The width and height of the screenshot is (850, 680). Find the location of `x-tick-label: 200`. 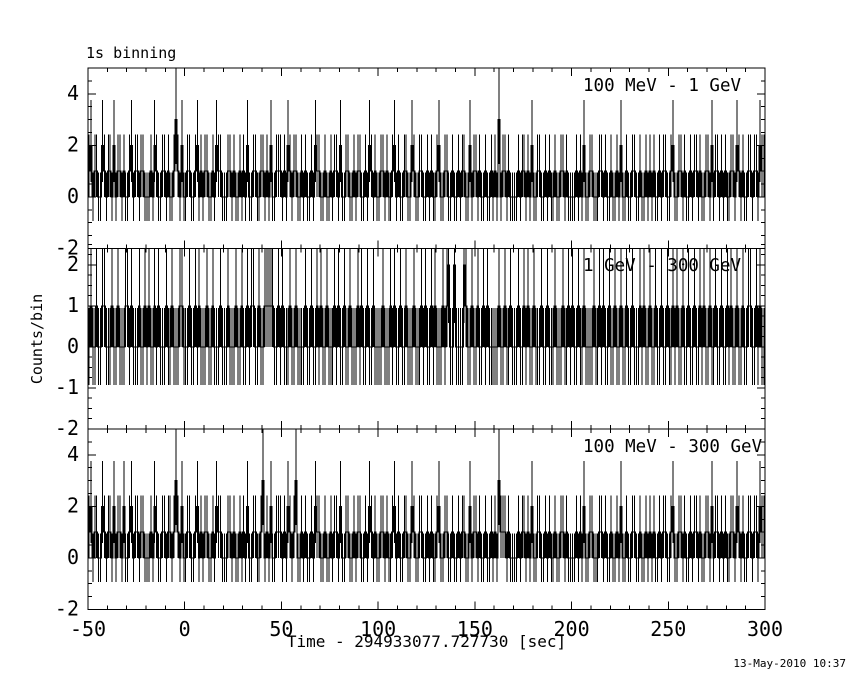

x-tick-label: 200 is located at coordinates (572, 629).